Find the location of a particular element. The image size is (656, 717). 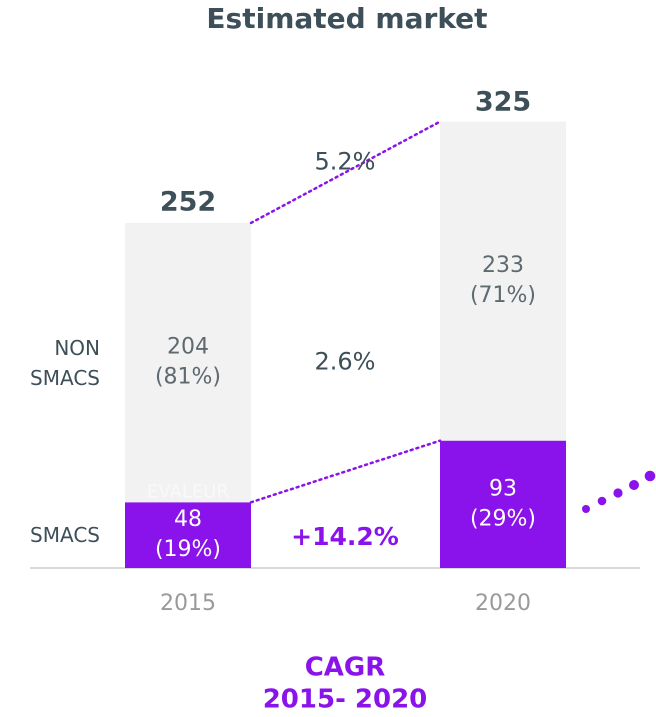

cagr-label: 2.6% is located at coordinates (345, 362).